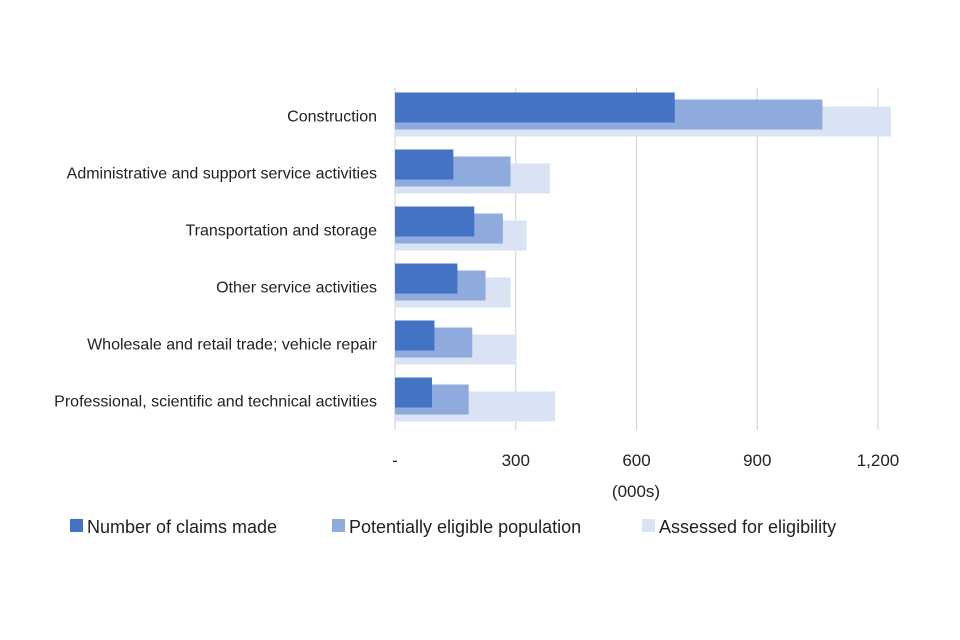 The width and height of the screenshot is (960, 640). What do you see at coordinates (878, 460) in the screenshot?
I see `x-tick-label: 1,200` at bounding box center [878, 460].